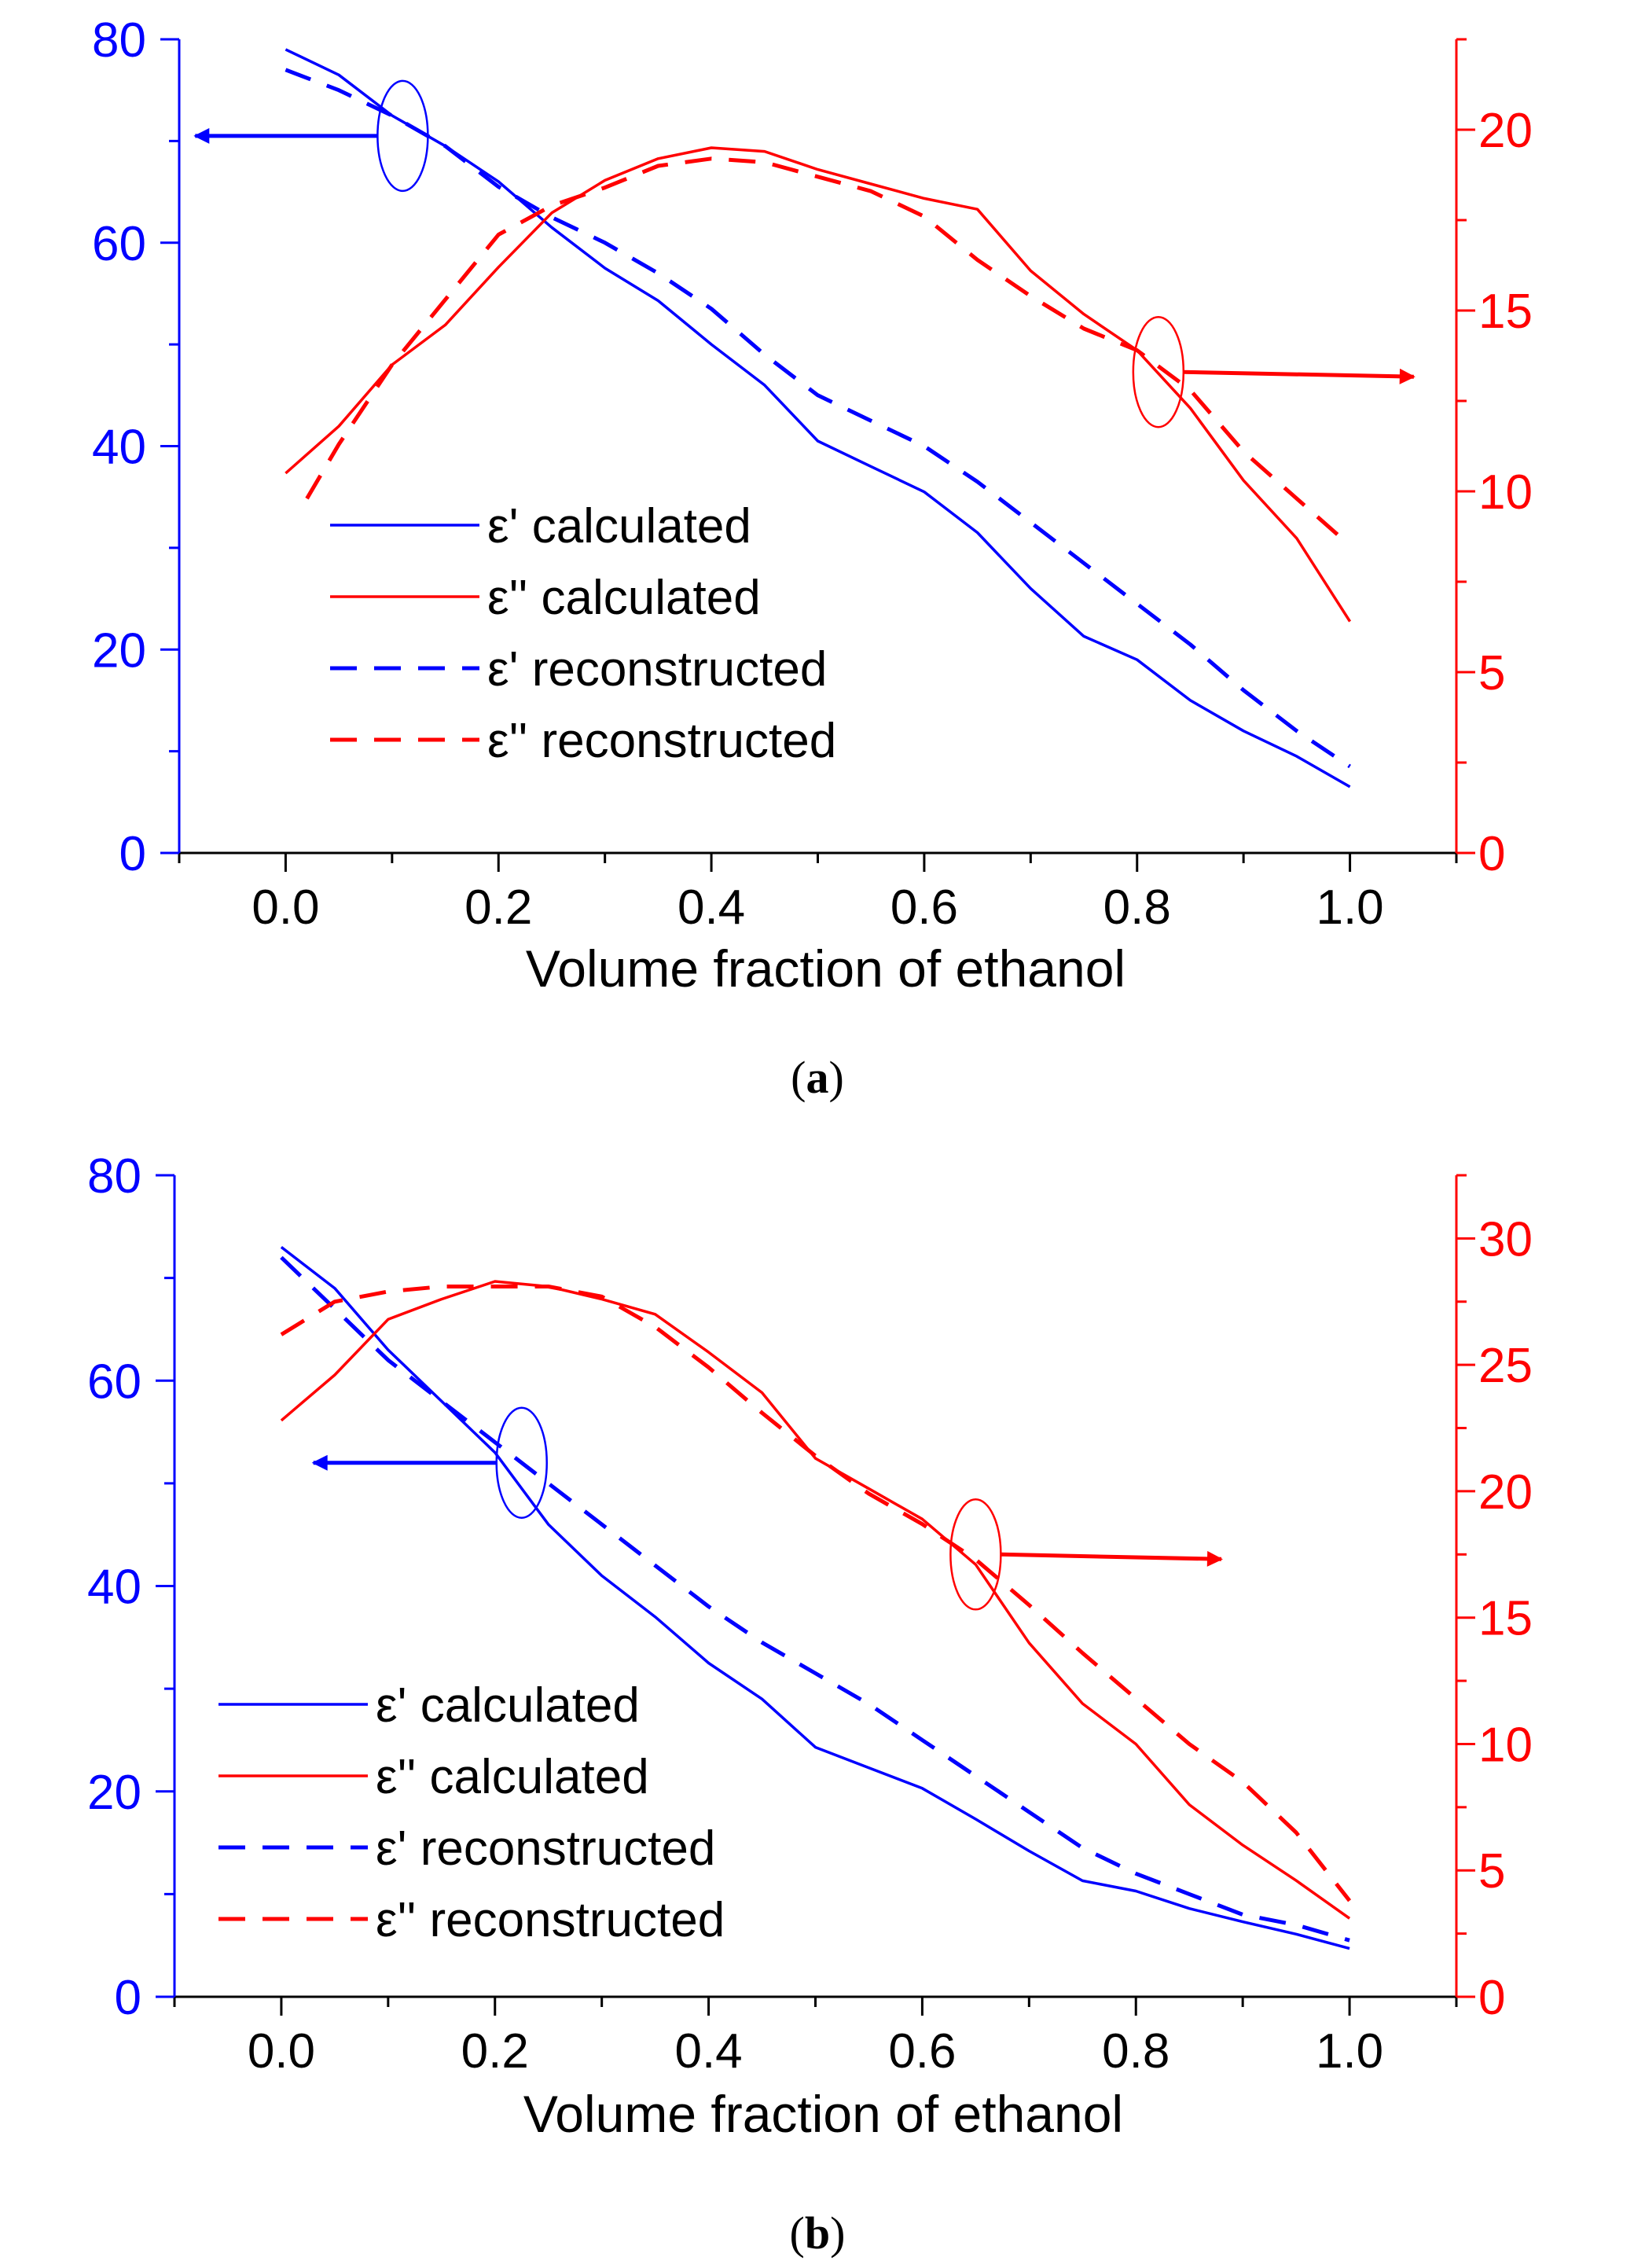  I want to click on caption-b-close: ), so click(837, 2233).